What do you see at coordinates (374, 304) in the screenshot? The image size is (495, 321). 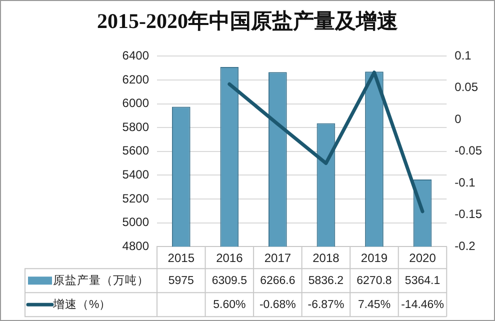 I see `data-label: 7.45%` at bounding box center [374, 304].